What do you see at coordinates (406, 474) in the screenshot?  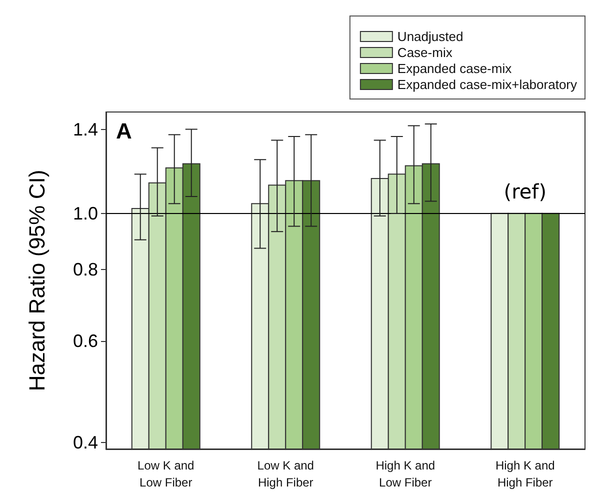 I see `x-tick-label: High K and Low Fiber` at bounding box center [406, 474].